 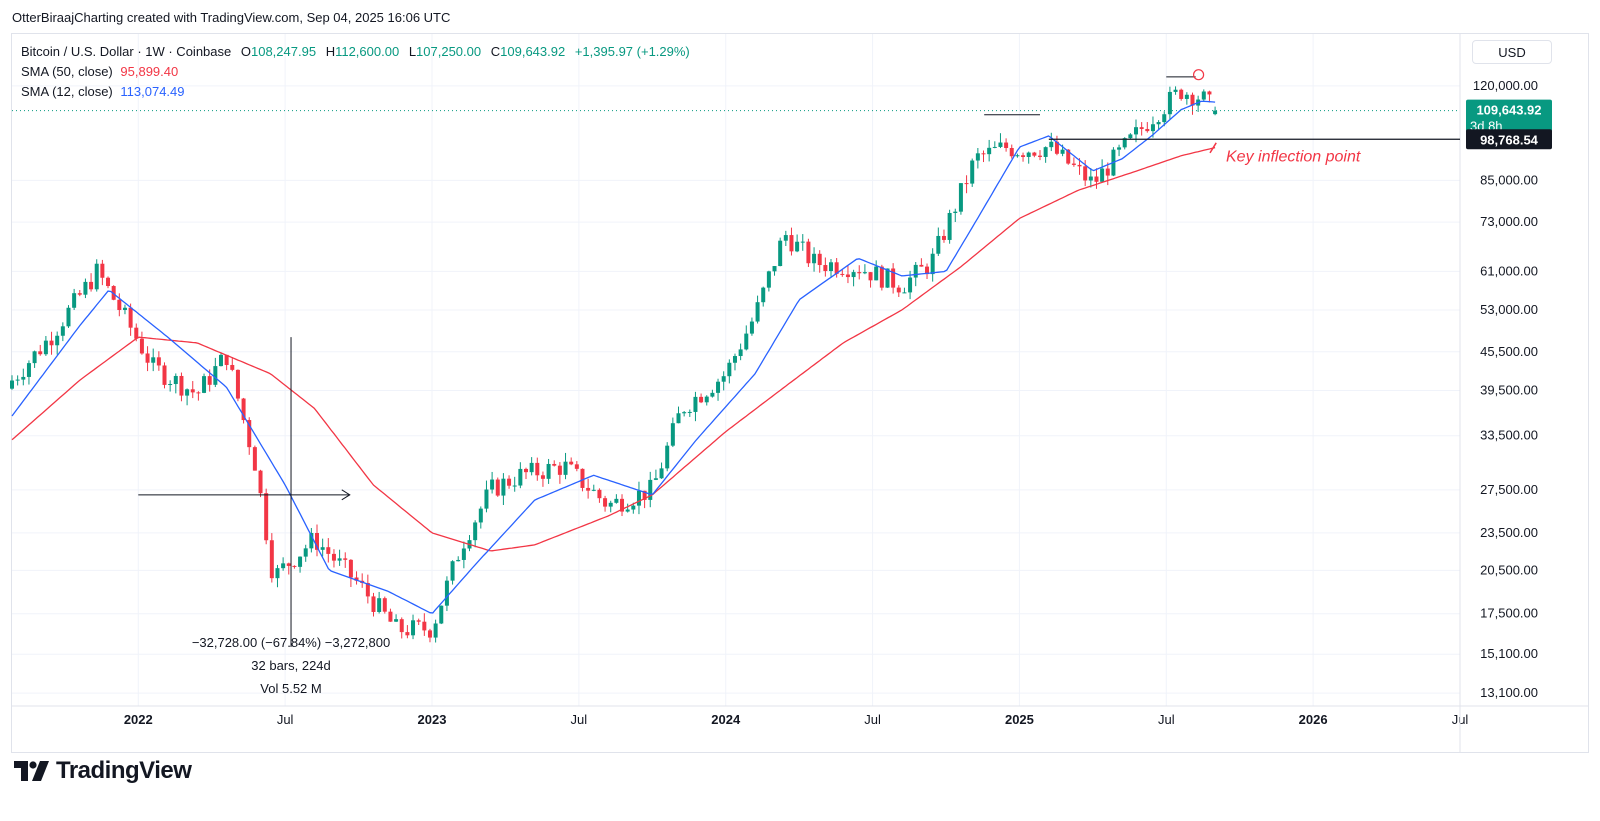 What do you see at coordinates (1509, 117) in the screenshot?
I see `last-price-tag` at bounding box center [1509, 117].